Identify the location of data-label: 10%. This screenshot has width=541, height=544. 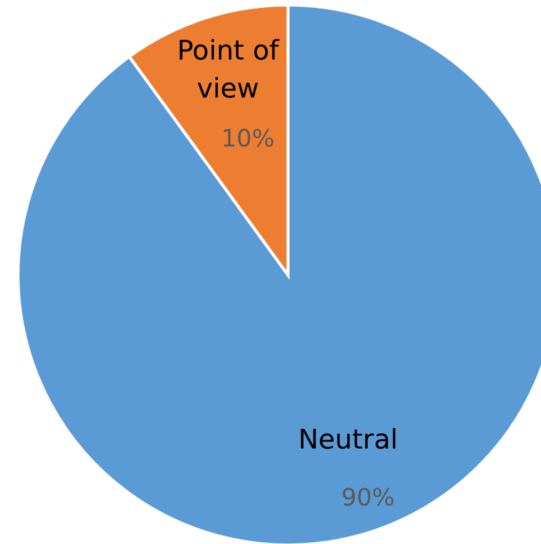
(248, 138).